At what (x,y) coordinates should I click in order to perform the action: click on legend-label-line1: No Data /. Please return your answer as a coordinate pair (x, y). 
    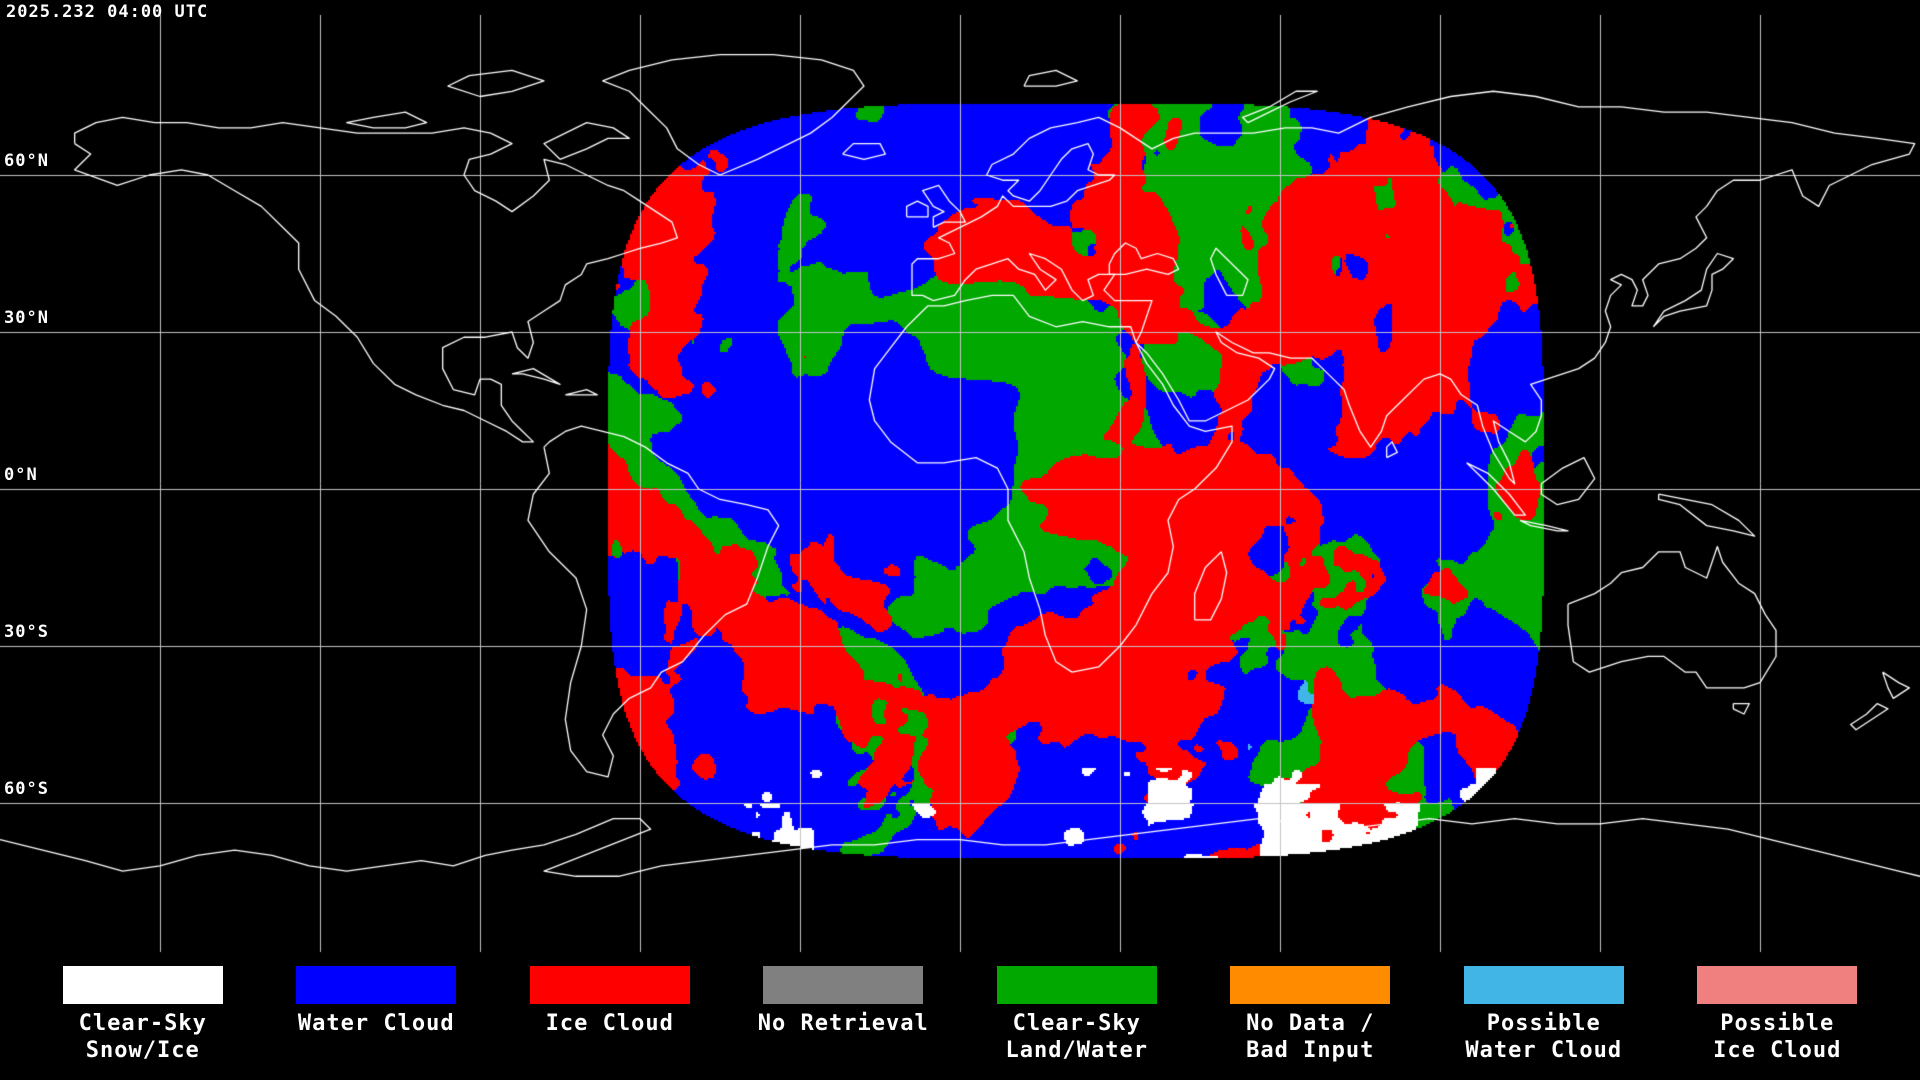
    Looking at the image, I should click on (1310, 1023).